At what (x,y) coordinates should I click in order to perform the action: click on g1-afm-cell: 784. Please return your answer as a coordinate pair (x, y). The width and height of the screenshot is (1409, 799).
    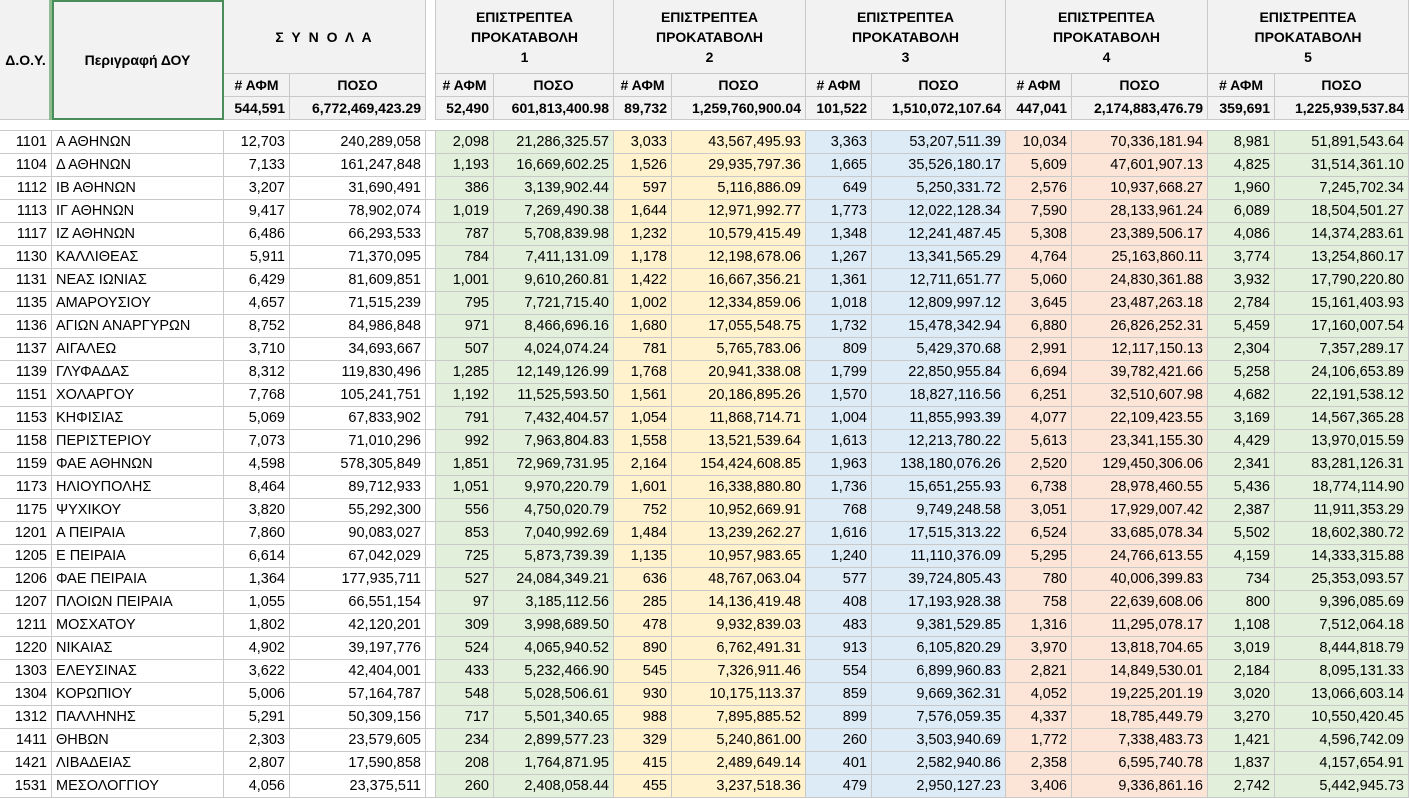
    Looking at the image, I should click on (465, 257).